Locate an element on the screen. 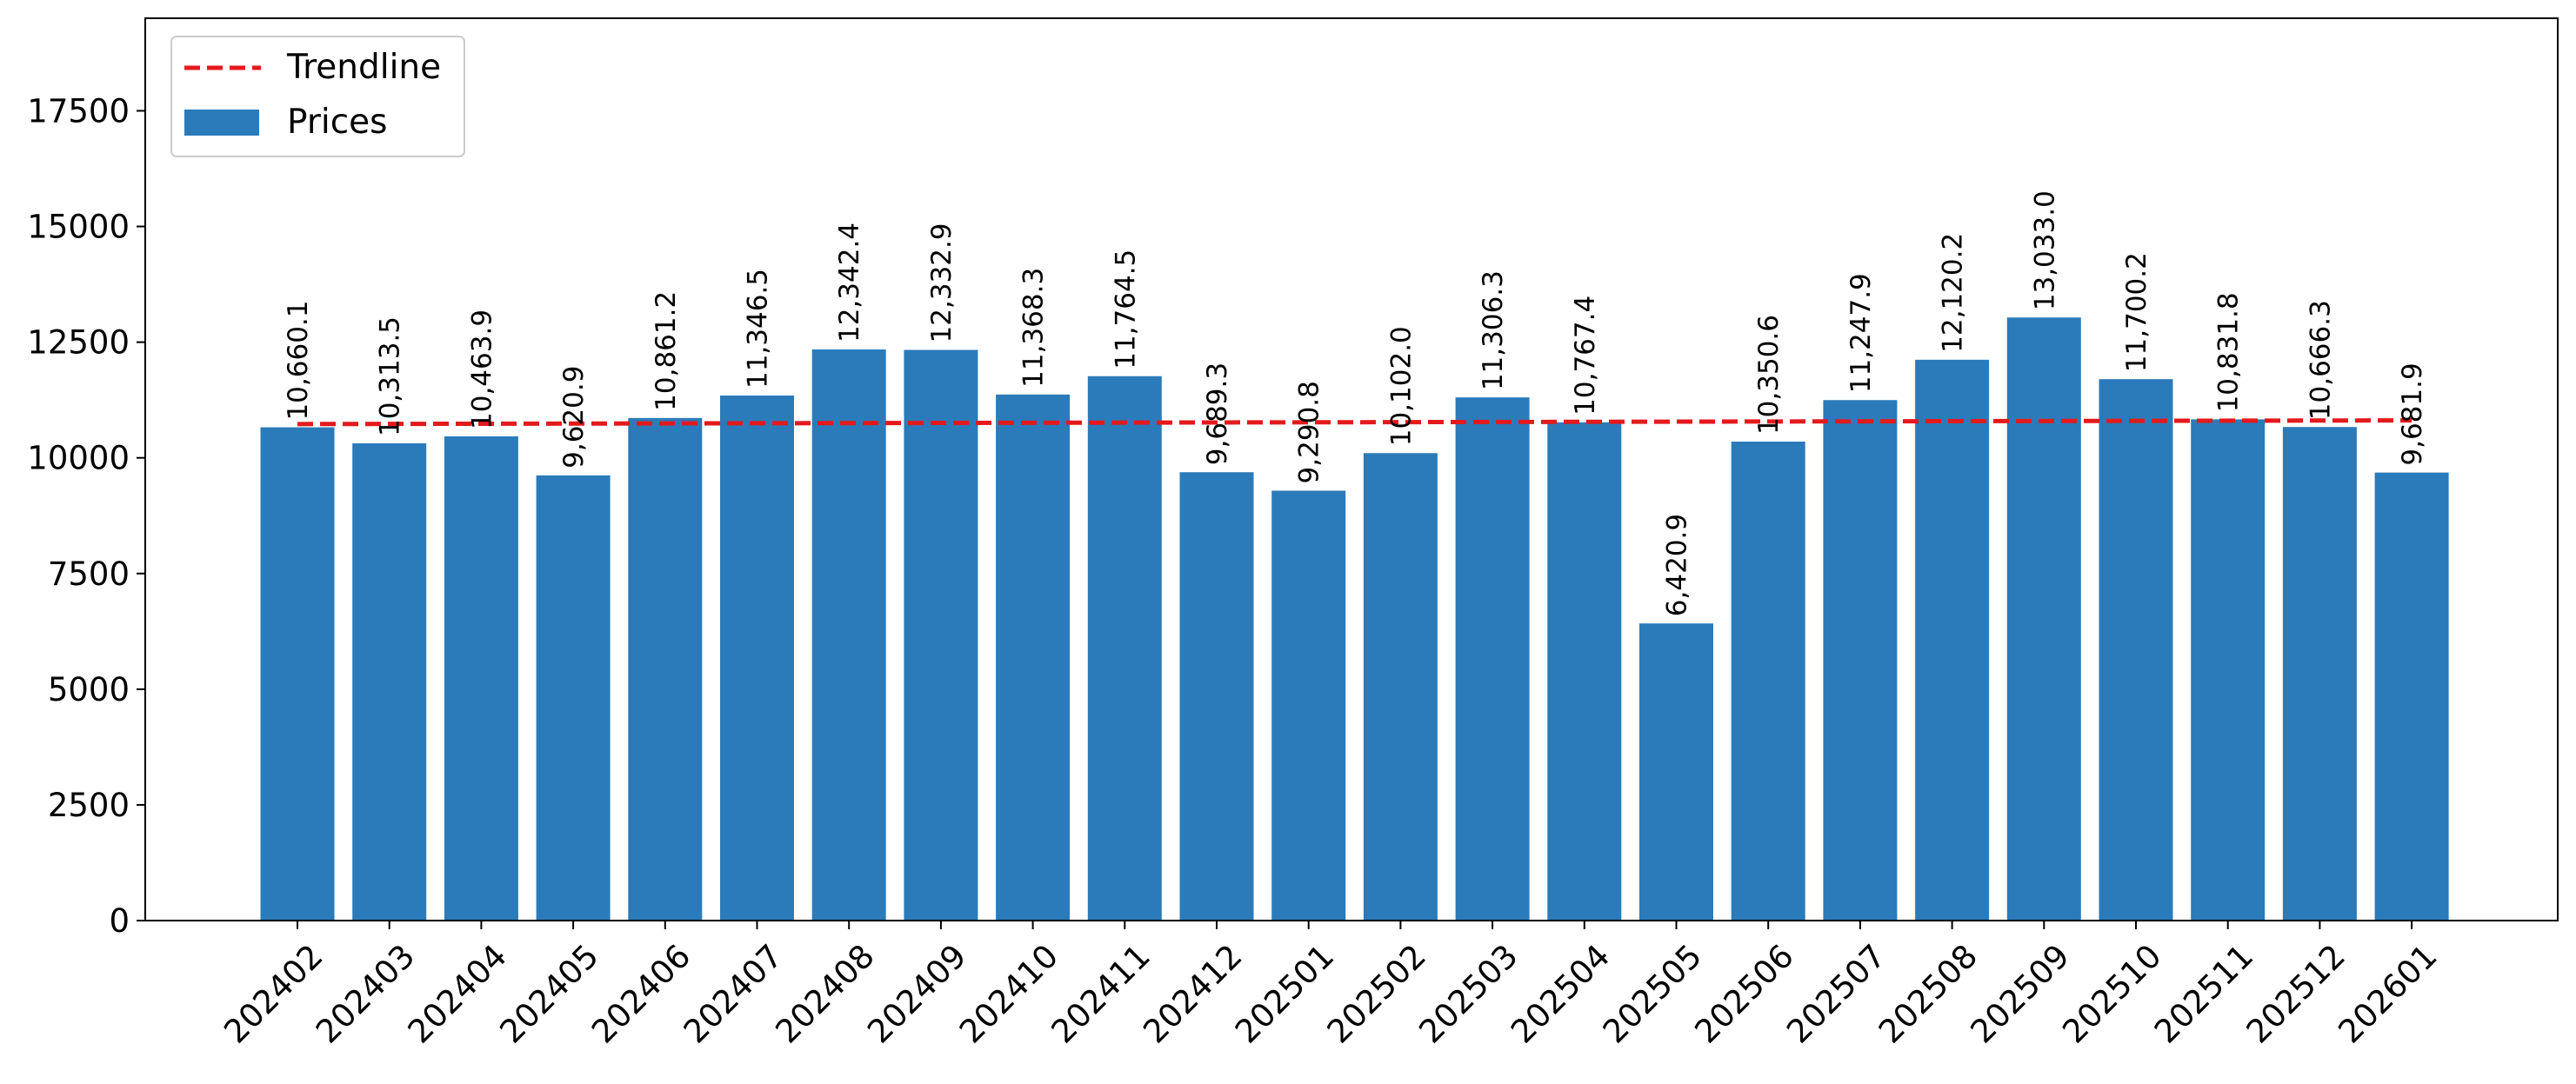 Image resolution: width=2576 pixels, height=1084 pixels. x-tick-label: 202508 is located at coordinates (1928, 994).